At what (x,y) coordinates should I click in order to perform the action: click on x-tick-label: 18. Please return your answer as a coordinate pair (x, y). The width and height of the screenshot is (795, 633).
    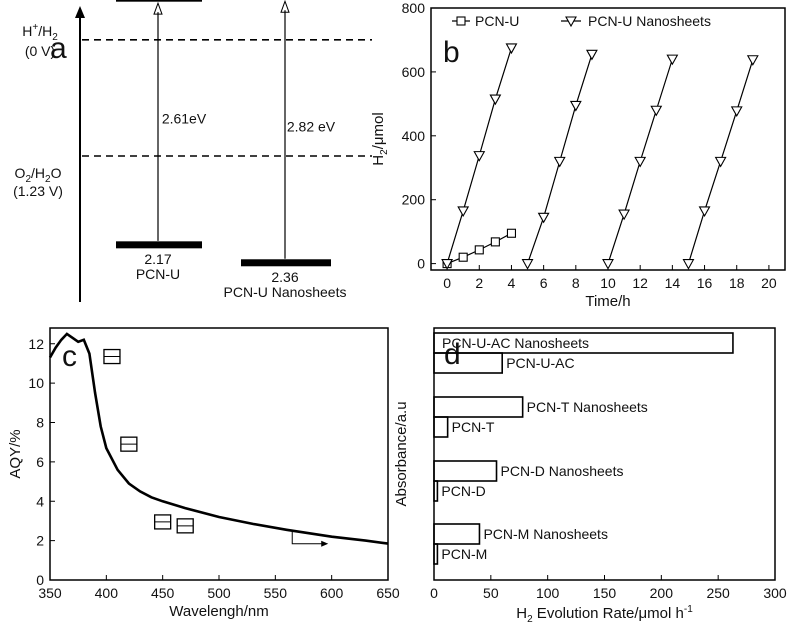
    Looking at the image, I should click on (737, 283).